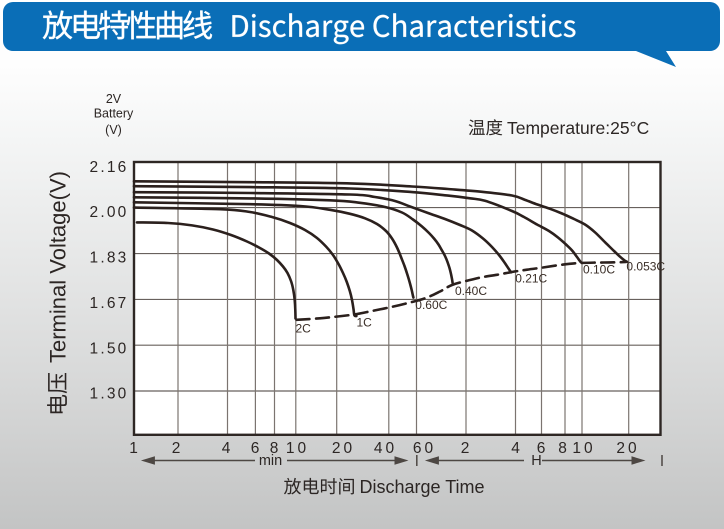  I want to click on svg-text: 40, so click(385, 448).